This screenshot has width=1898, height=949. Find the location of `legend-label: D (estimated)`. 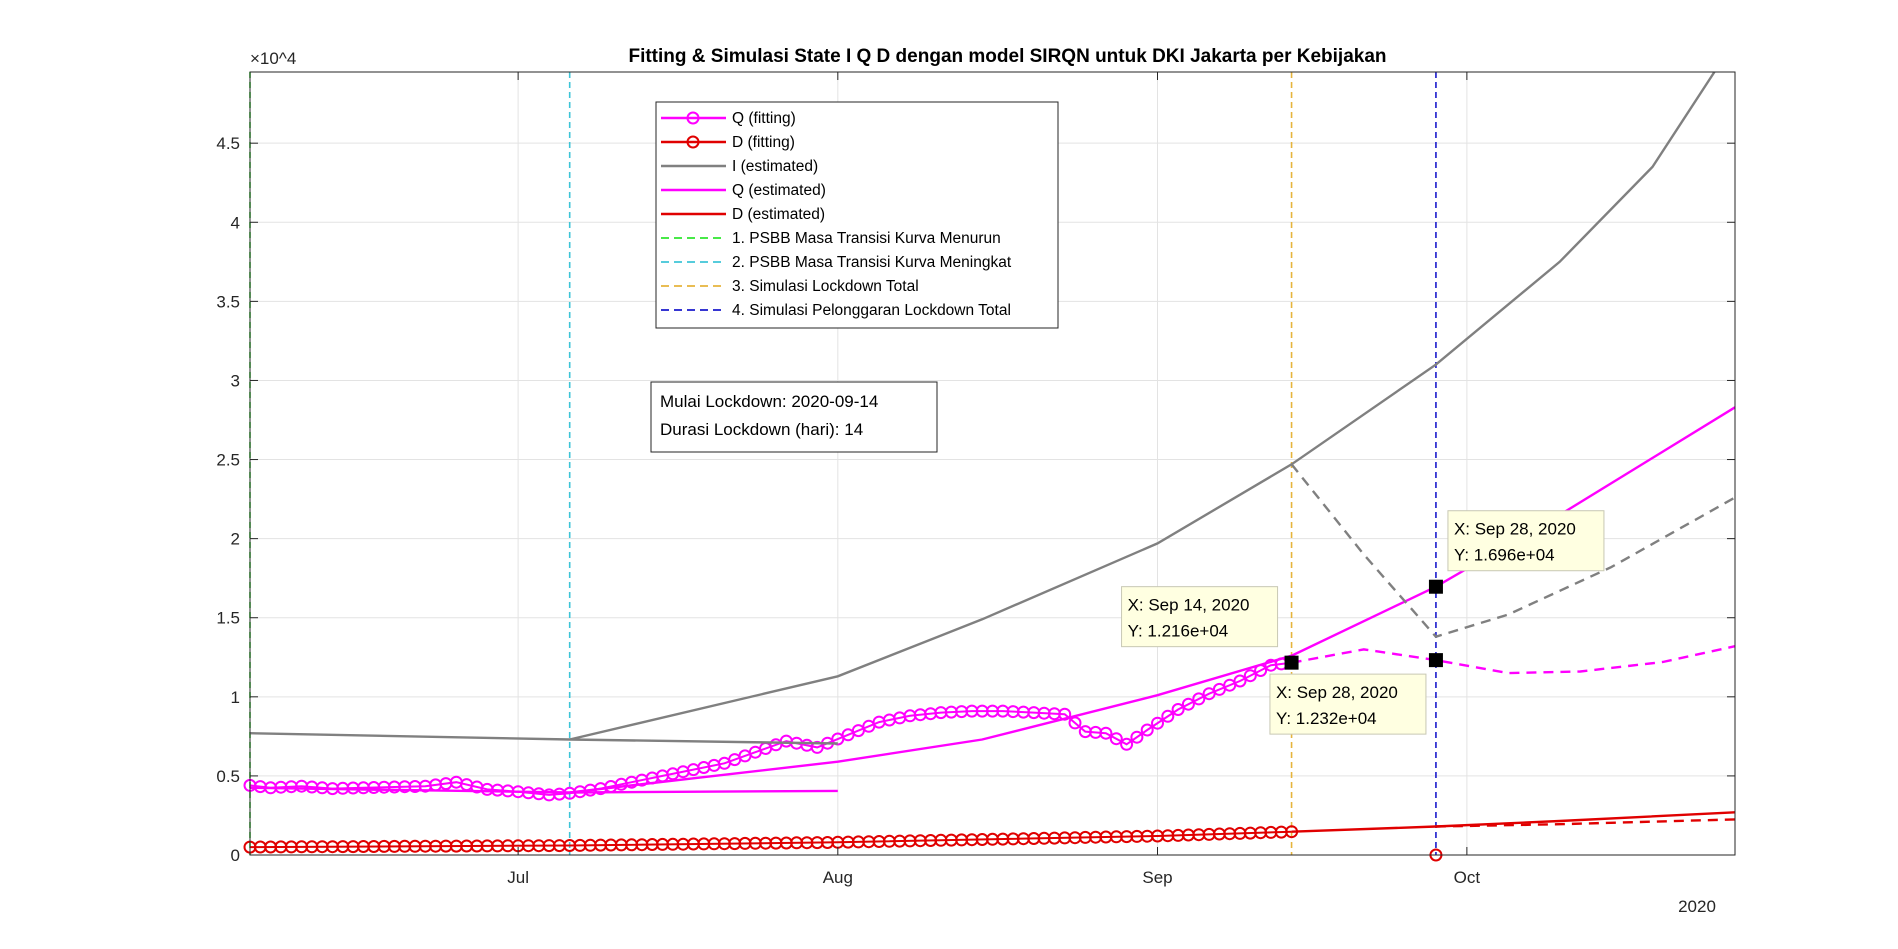

legend-label: D (estimated) is located at coordinates (778, 214).